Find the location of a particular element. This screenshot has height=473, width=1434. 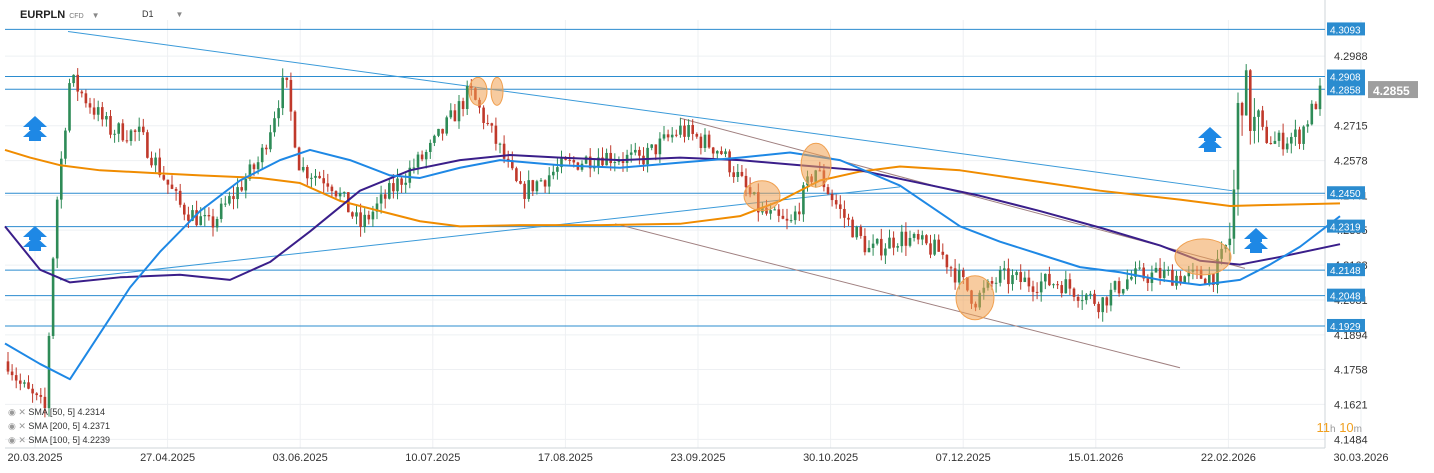

legend-sma-100: ◉ ✕ SMA [100, 5] 4.2239 is located at coordinates (59, 440).